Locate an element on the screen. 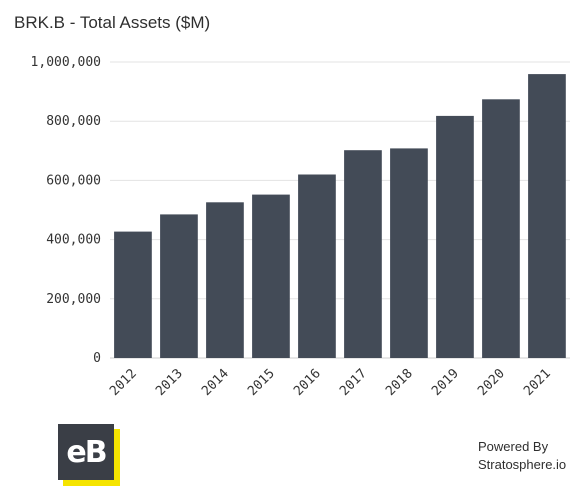 The image size is (585, 500). logo-mark: eB is located at coordinates (86, 452).